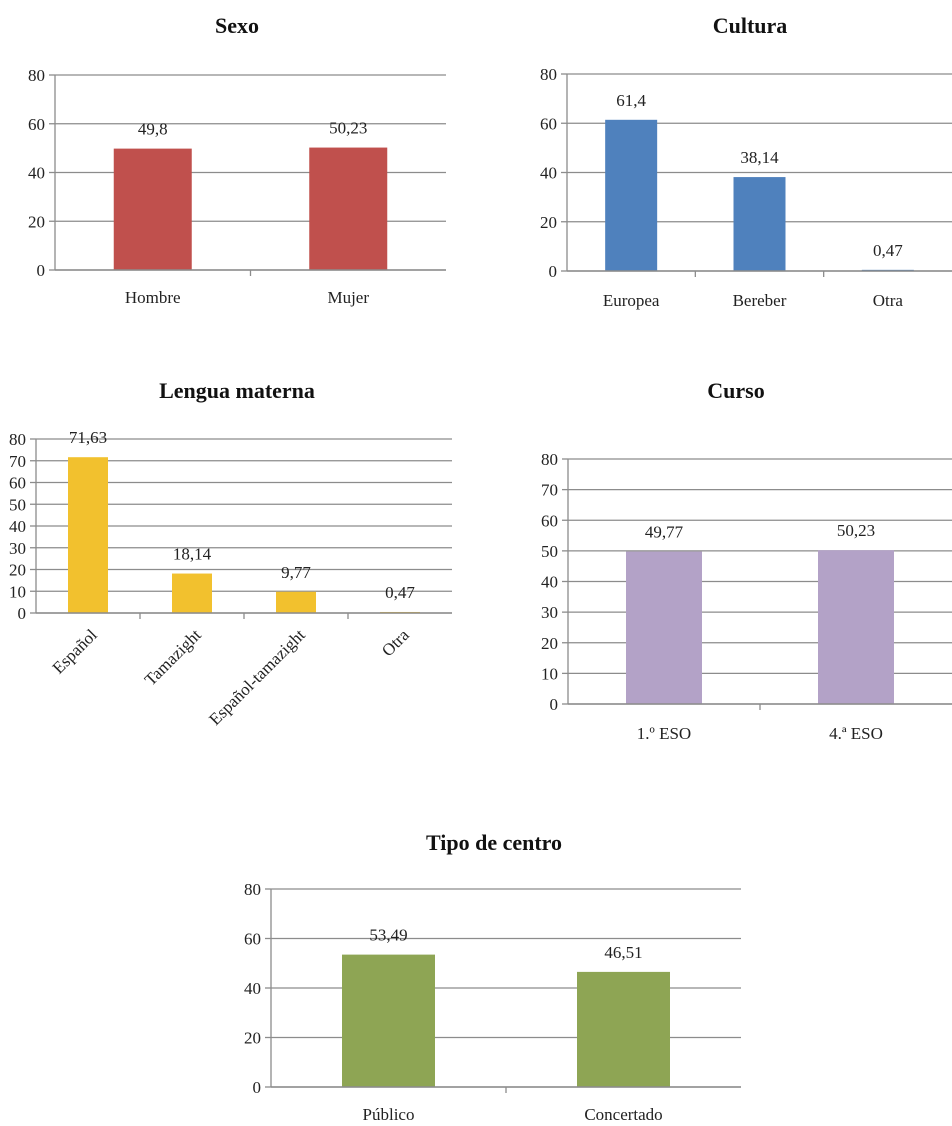 Image resolution: width=952 pixels, height=1126 pixels. What do you see at coordinates (631, 100) in the screenshot?
I see `data-label: 61,4` at bounding box center [631, 100].